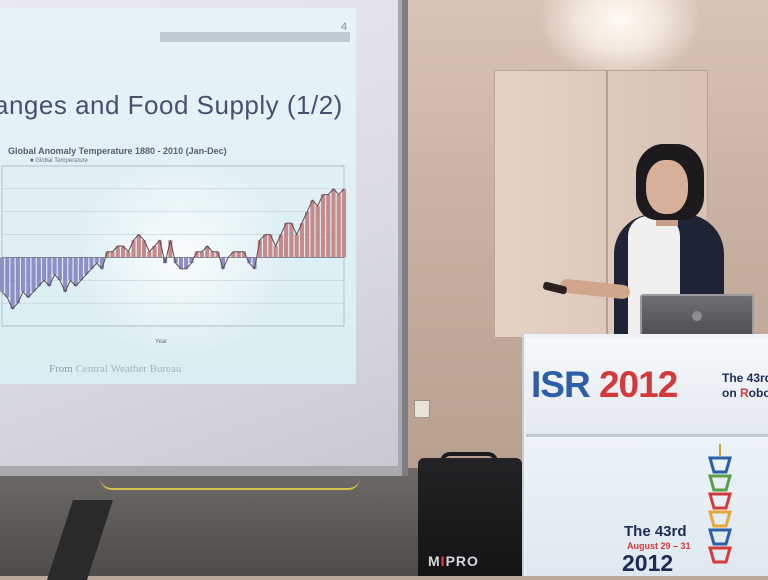  Describe the element at coordinates (443, 561) in the screenshot. I see `speaker-brand-accent: I` at that location.